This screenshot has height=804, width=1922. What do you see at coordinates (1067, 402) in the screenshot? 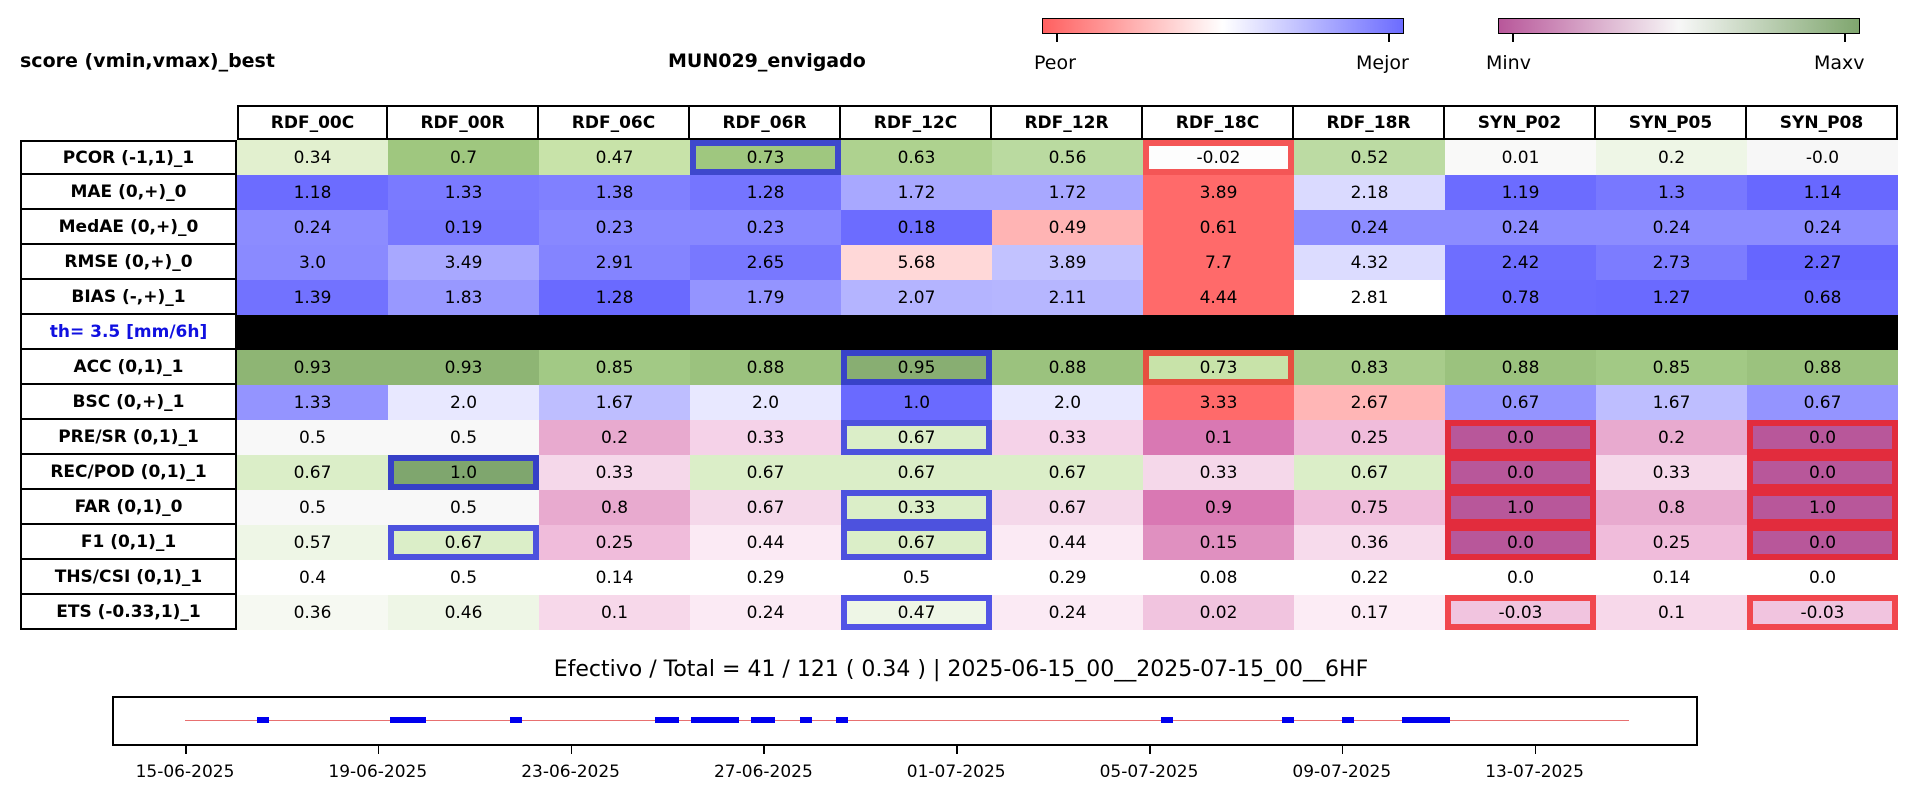
I see `cell-value: 2.0` at bounding box center [1067, 402].